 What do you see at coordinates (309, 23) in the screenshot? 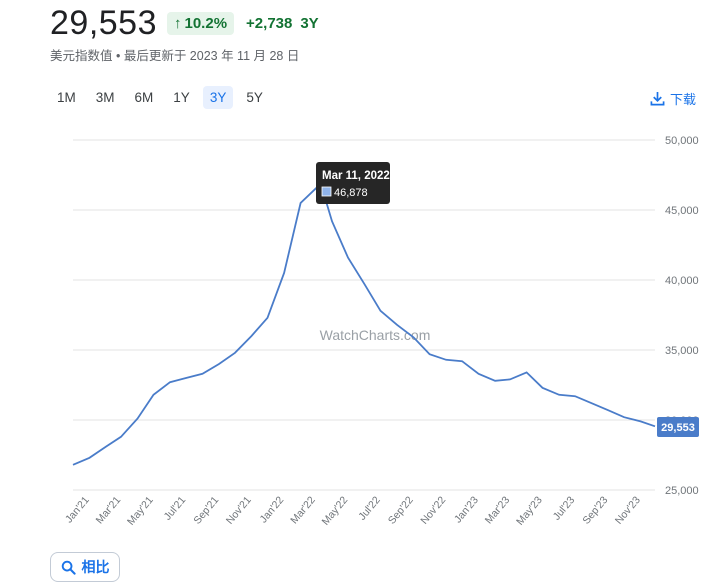
I see `change-period: 3Y` at bounding box center [309, 23].